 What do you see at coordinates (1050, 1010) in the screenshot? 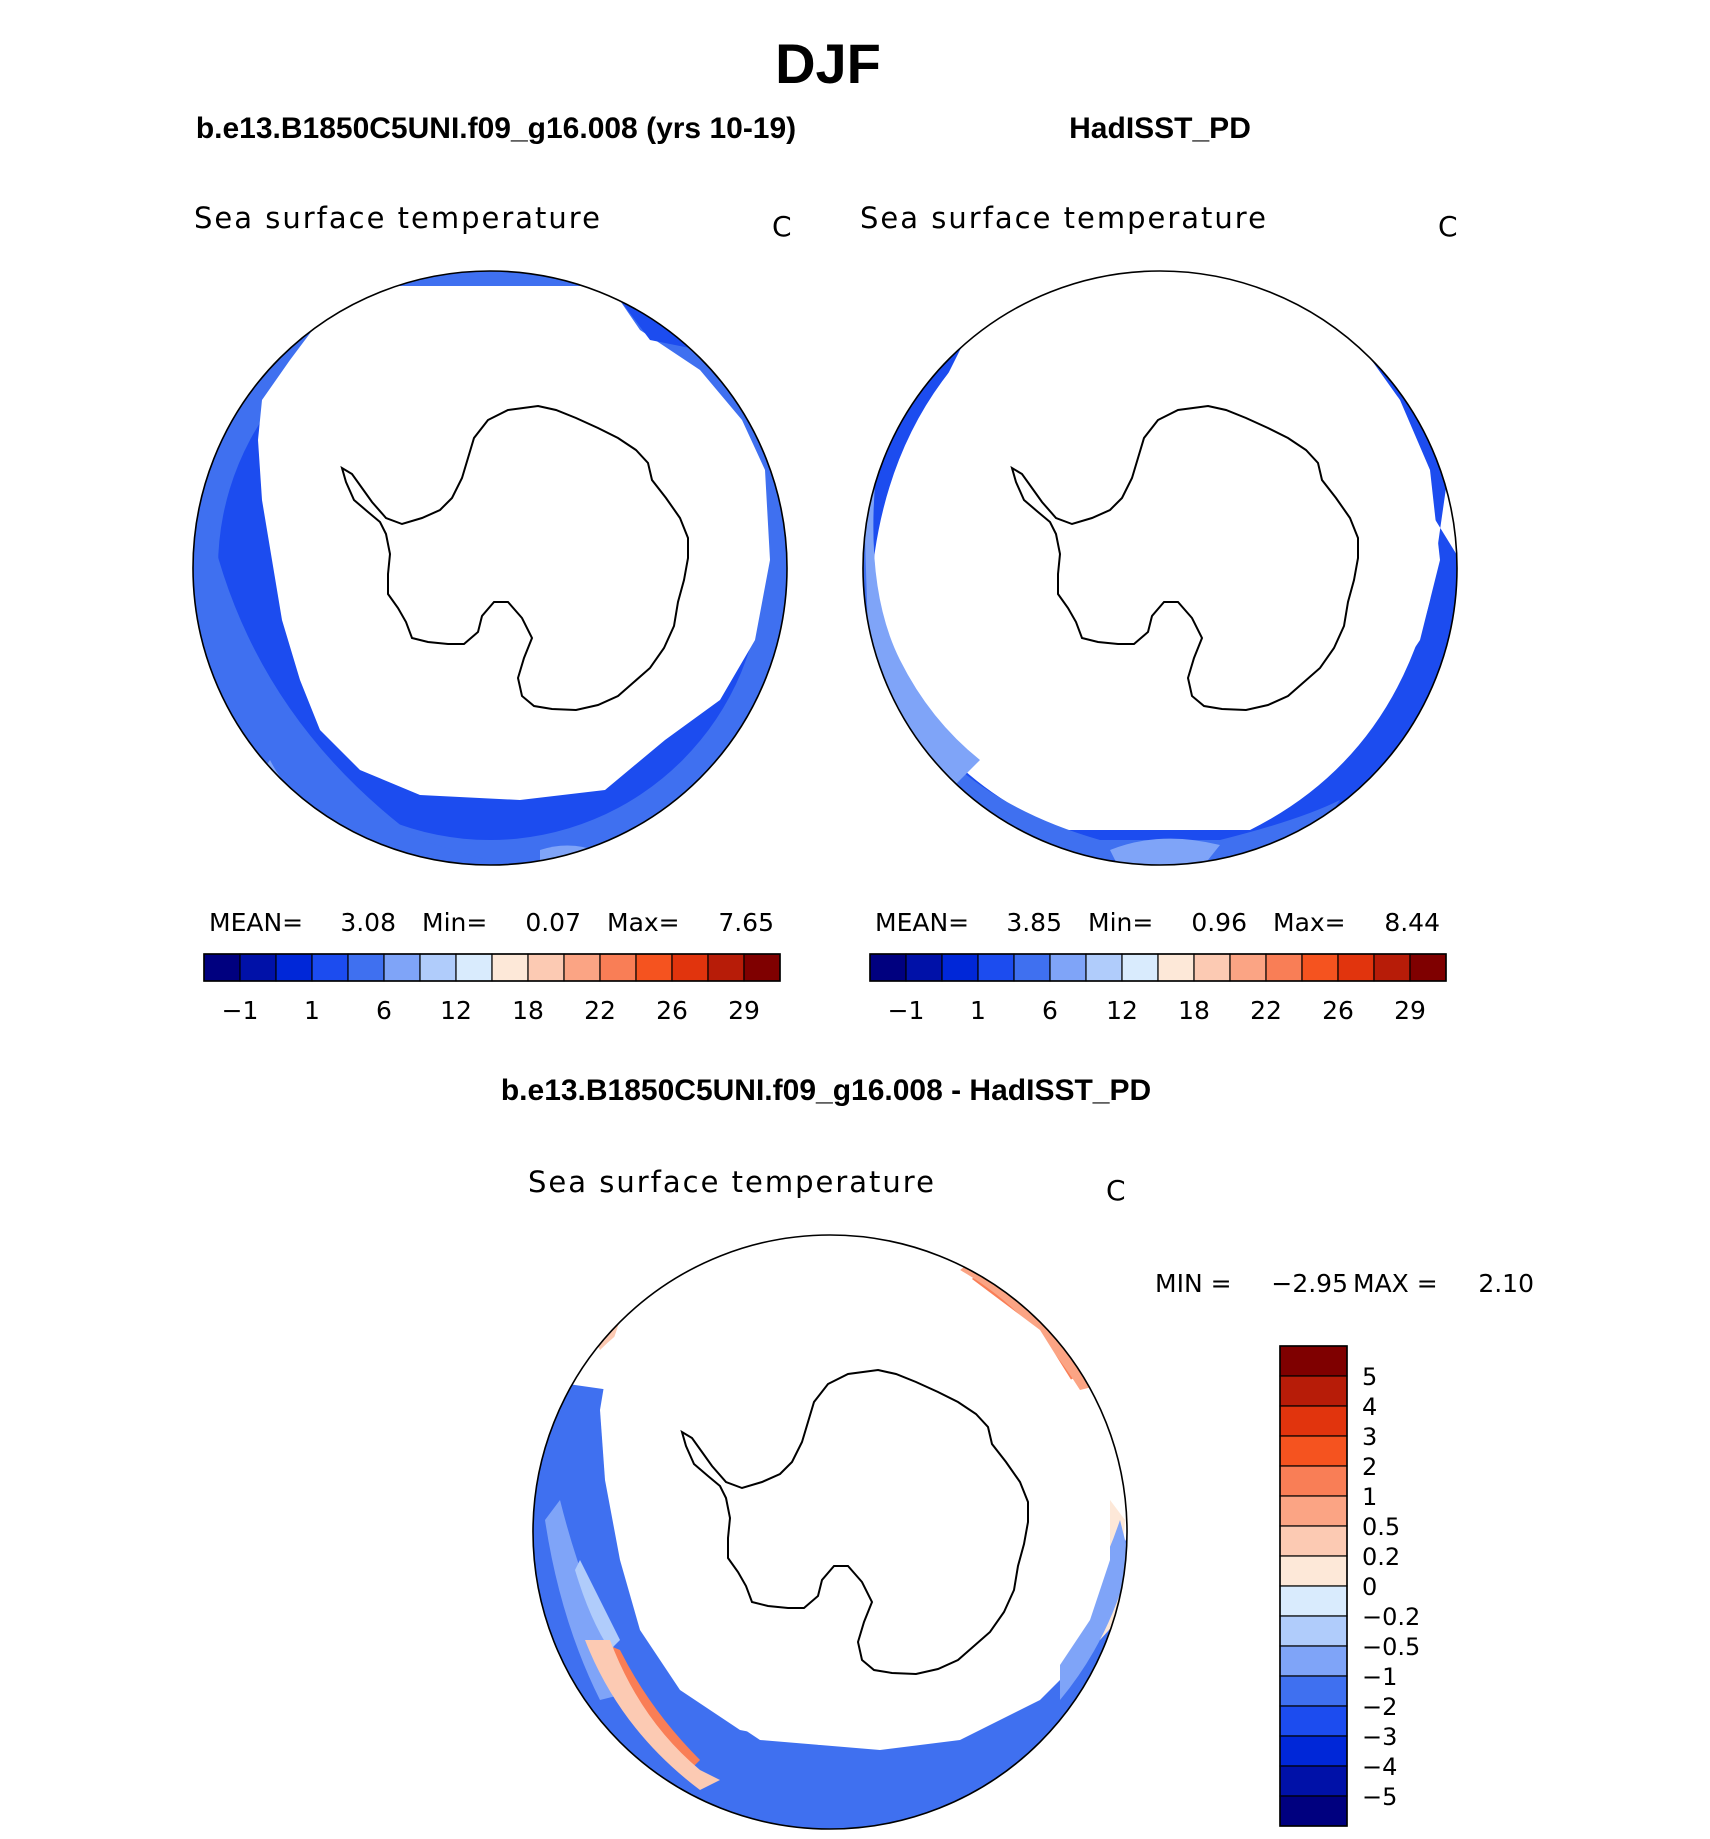
I see `obs-colorbar-tick-label: 6` at bounding box center [1050, 1010].